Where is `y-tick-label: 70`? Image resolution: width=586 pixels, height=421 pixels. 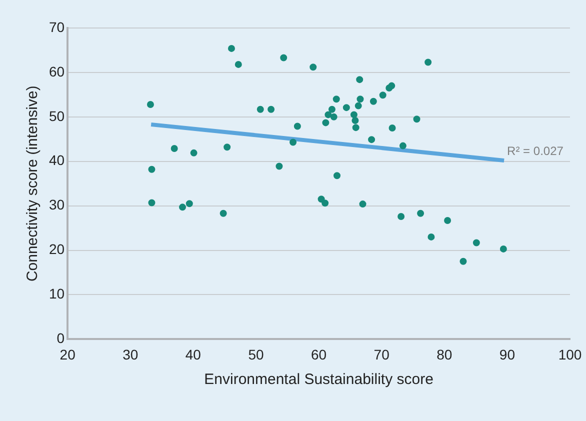 y-tick-label: 70 is located at coordinates (56, 26).